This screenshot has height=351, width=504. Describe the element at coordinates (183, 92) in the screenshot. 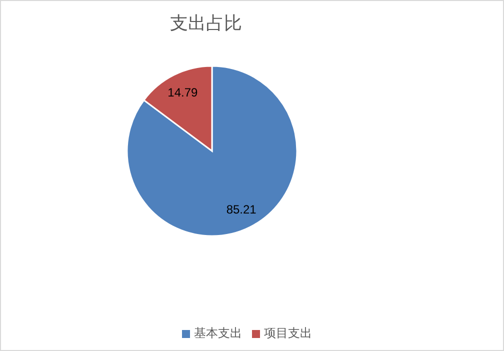

I see `data-label: 14.79` at that location.